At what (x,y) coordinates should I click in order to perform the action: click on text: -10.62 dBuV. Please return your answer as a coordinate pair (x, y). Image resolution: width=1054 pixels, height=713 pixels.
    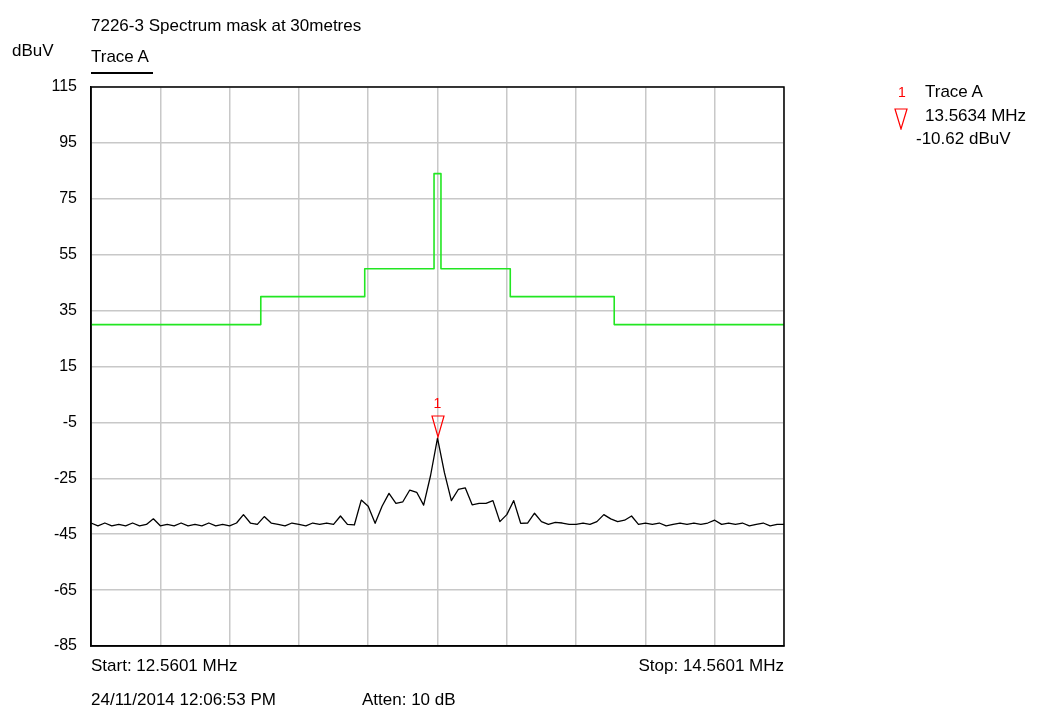
    Looking at the image, I should click on (963, 138).